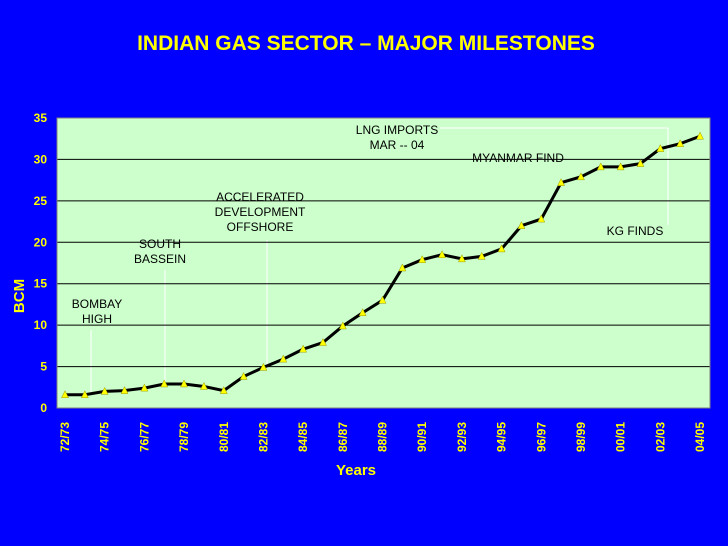 The height and width of the screenshot is (546, 728). Describe the element at coordinates (343, 437) in the screenshot. I see `x-tick-label: 86/87` at that location.